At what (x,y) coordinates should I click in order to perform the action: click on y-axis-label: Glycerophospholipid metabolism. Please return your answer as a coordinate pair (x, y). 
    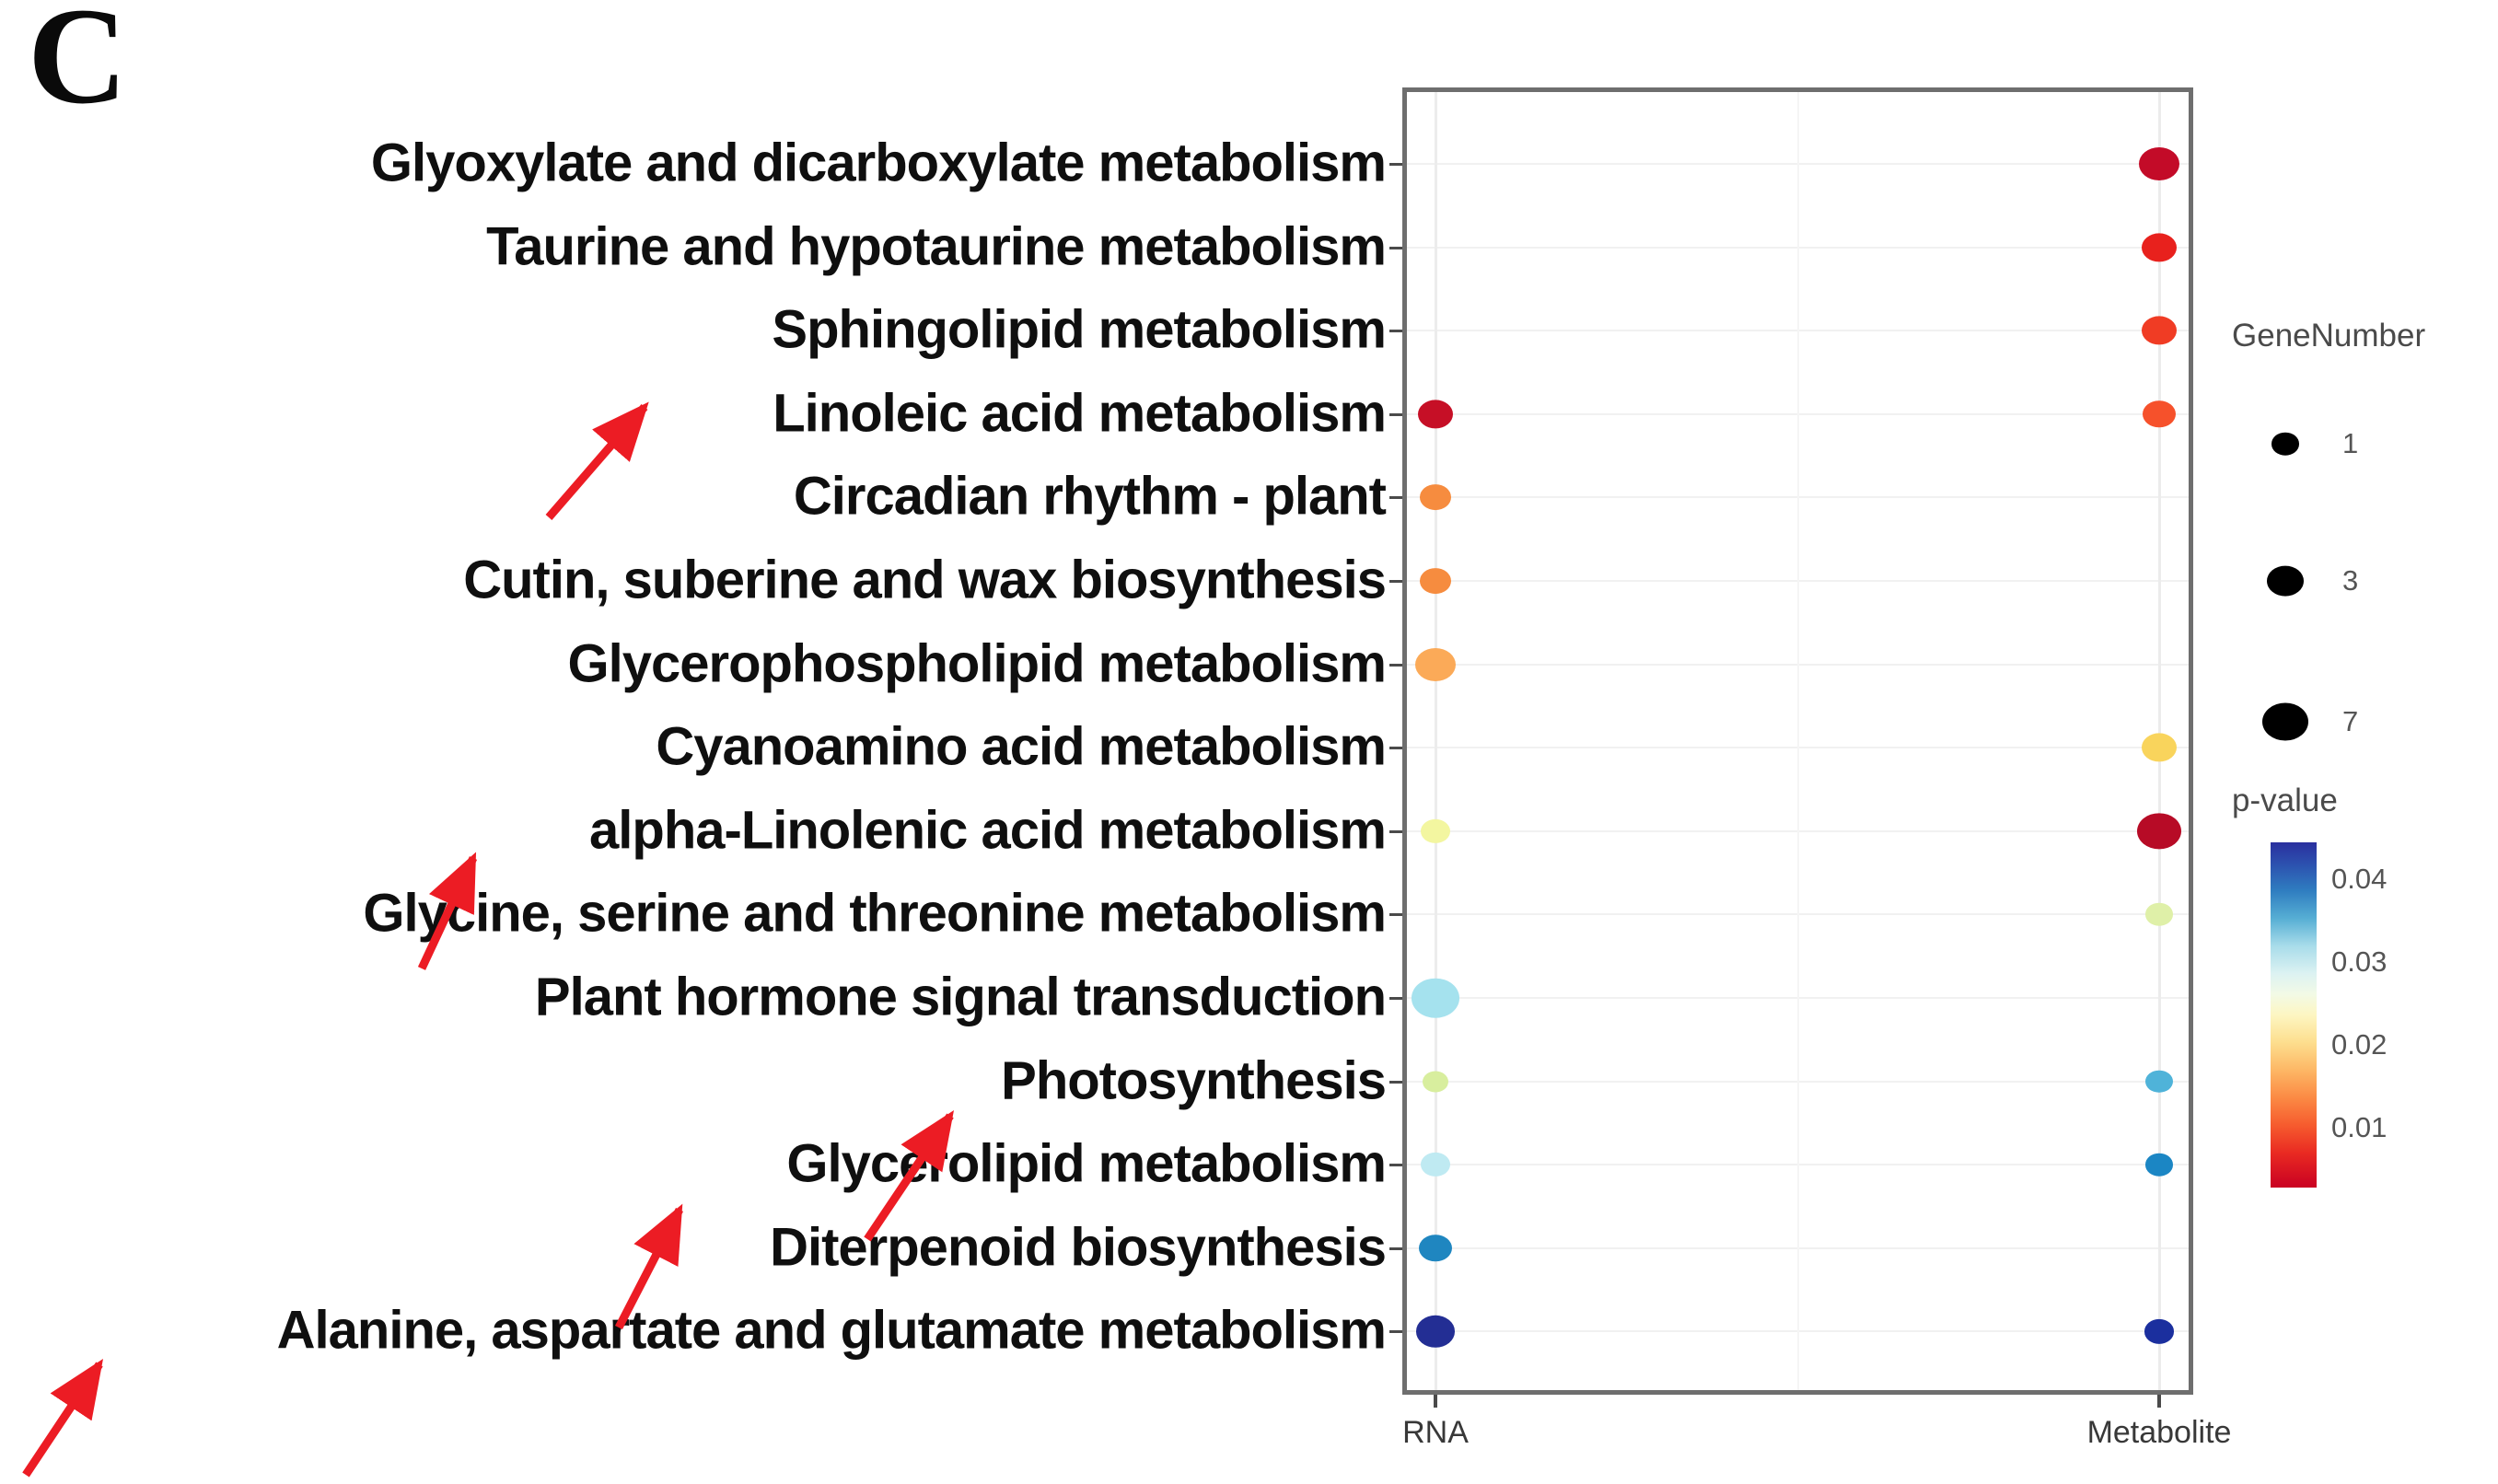
    Looking at the image, I should click on (977, 663).